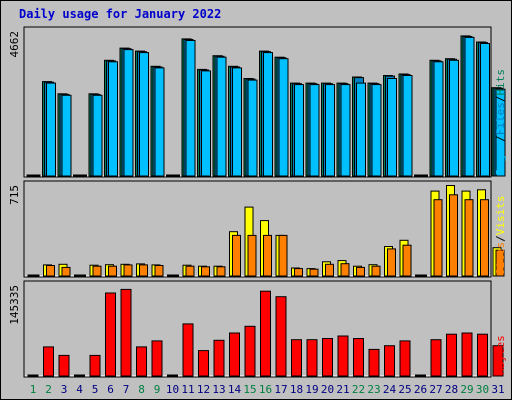  What do you see at coordinates (327, 389) in the screenshot?
I see `x-tick-label-20: 20` at bounding box center [327, 389].